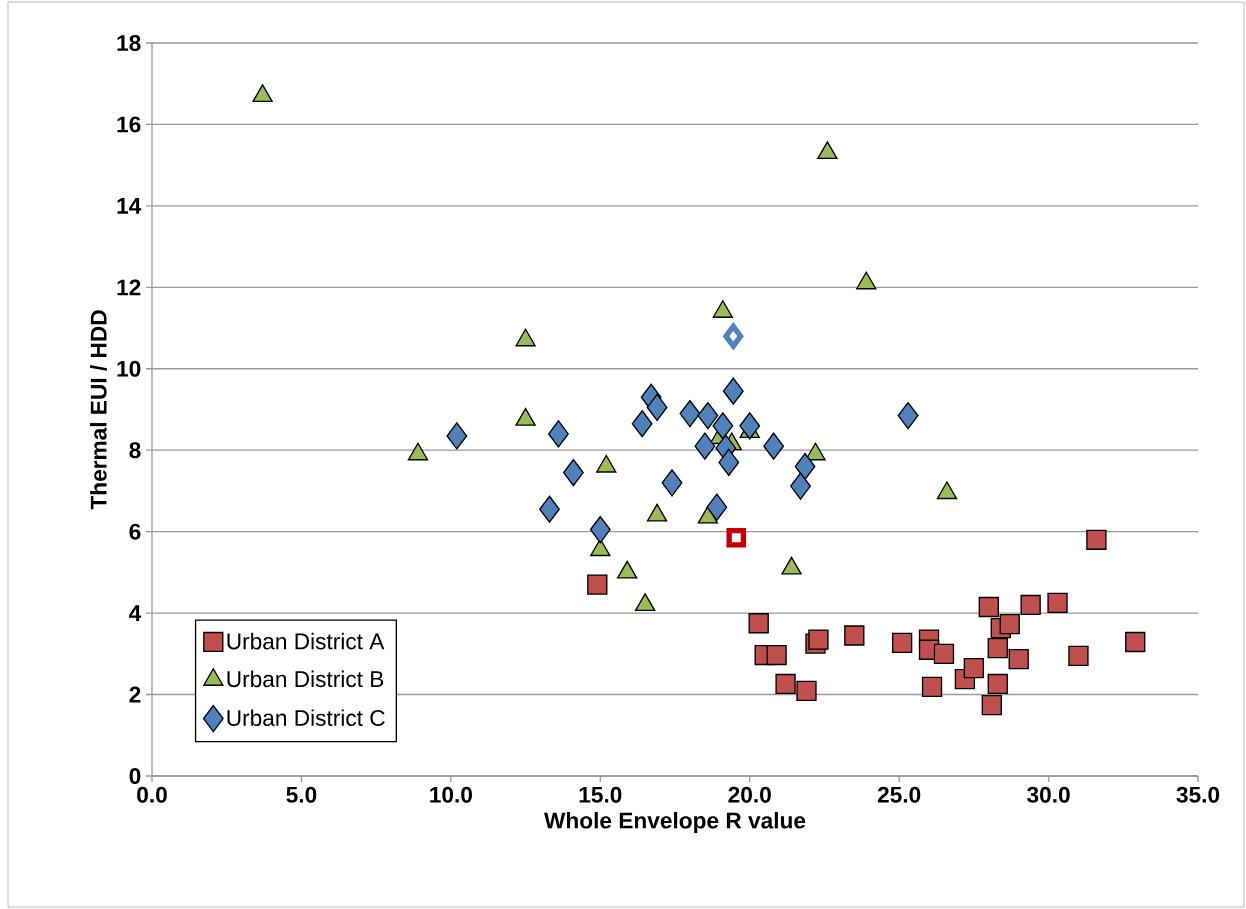 The image size is (1246, 909). I want to click on y-axis-title: Thermal EUI / HDD, so click(98, 410).